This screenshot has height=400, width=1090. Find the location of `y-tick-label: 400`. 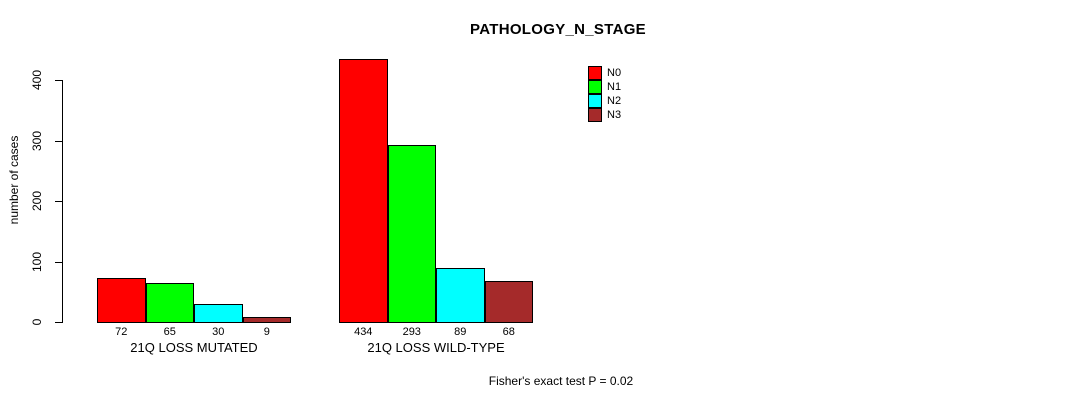

y-tick-label: 400 is located at coordinates (37, 80).